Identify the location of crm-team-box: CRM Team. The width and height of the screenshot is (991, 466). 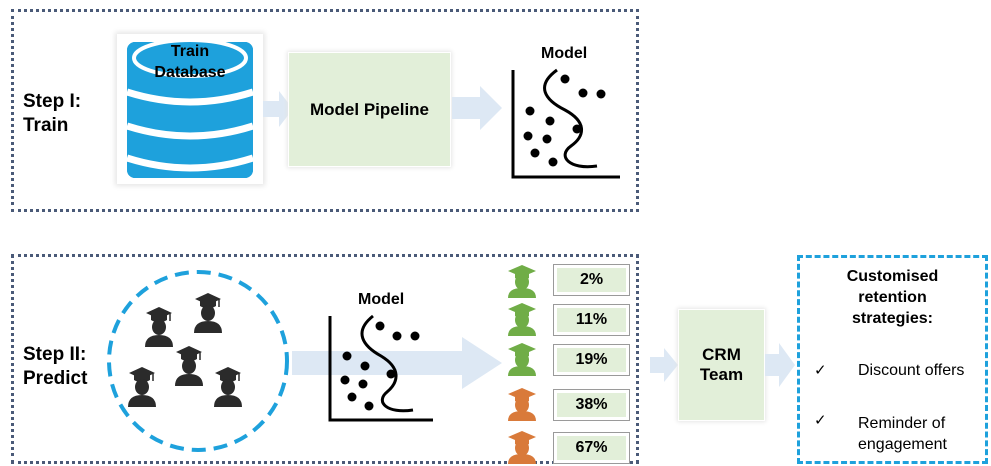
(721, 365).